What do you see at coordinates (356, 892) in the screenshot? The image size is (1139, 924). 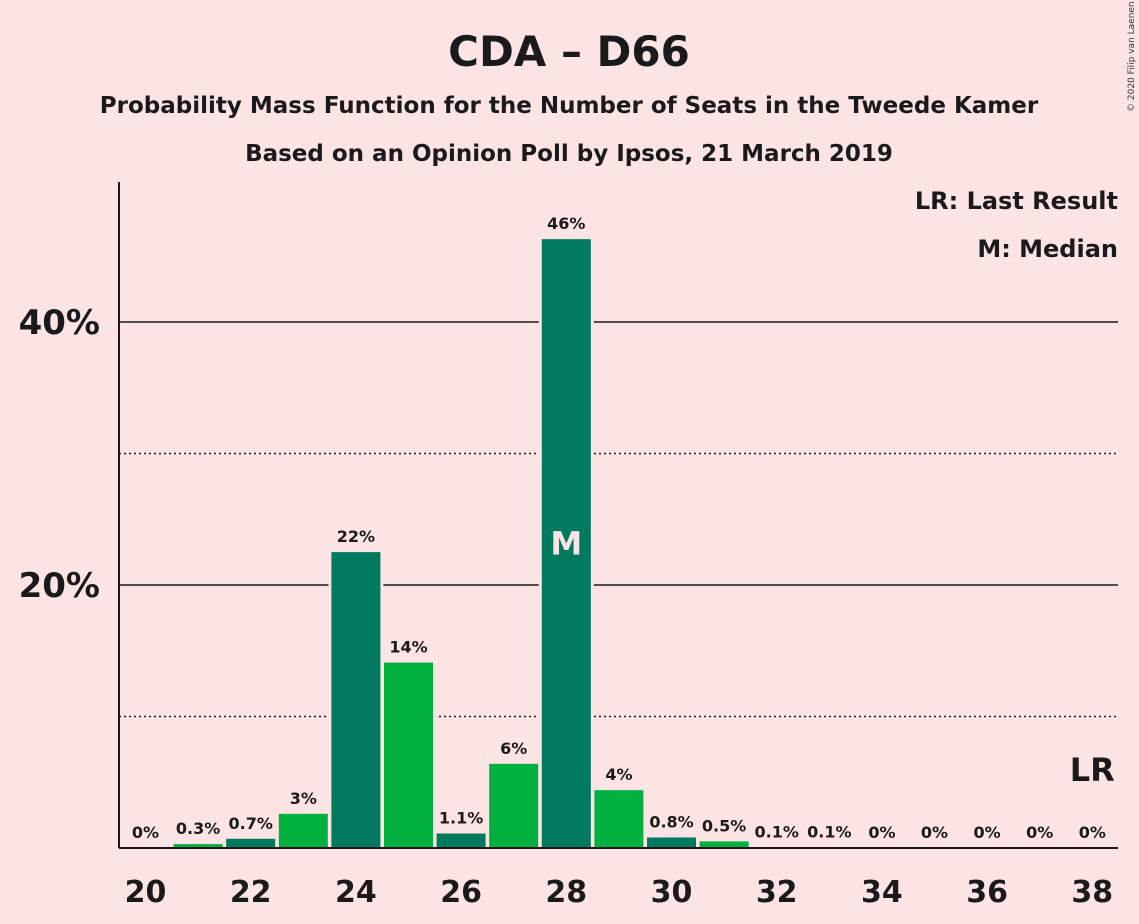 I see `x-tick-label: 24` at bounding box center [356, 892].